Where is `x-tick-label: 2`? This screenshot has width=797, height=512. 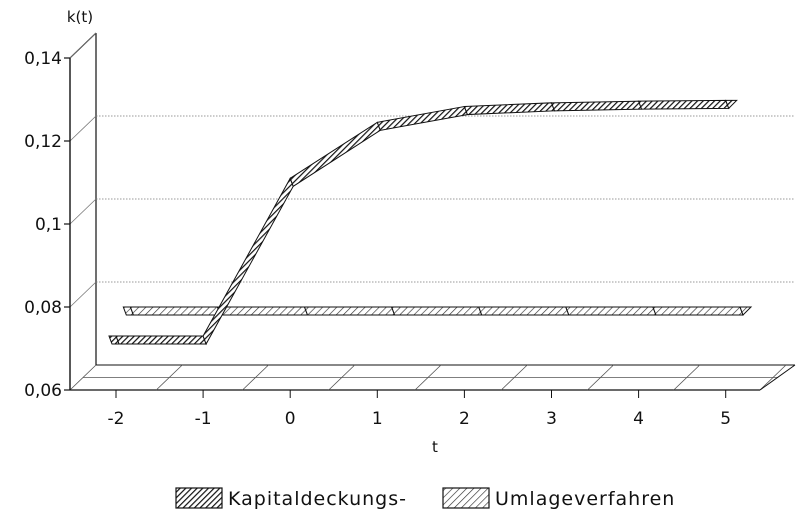 x-tick-label: 2 is located at coordinates (464, 419).